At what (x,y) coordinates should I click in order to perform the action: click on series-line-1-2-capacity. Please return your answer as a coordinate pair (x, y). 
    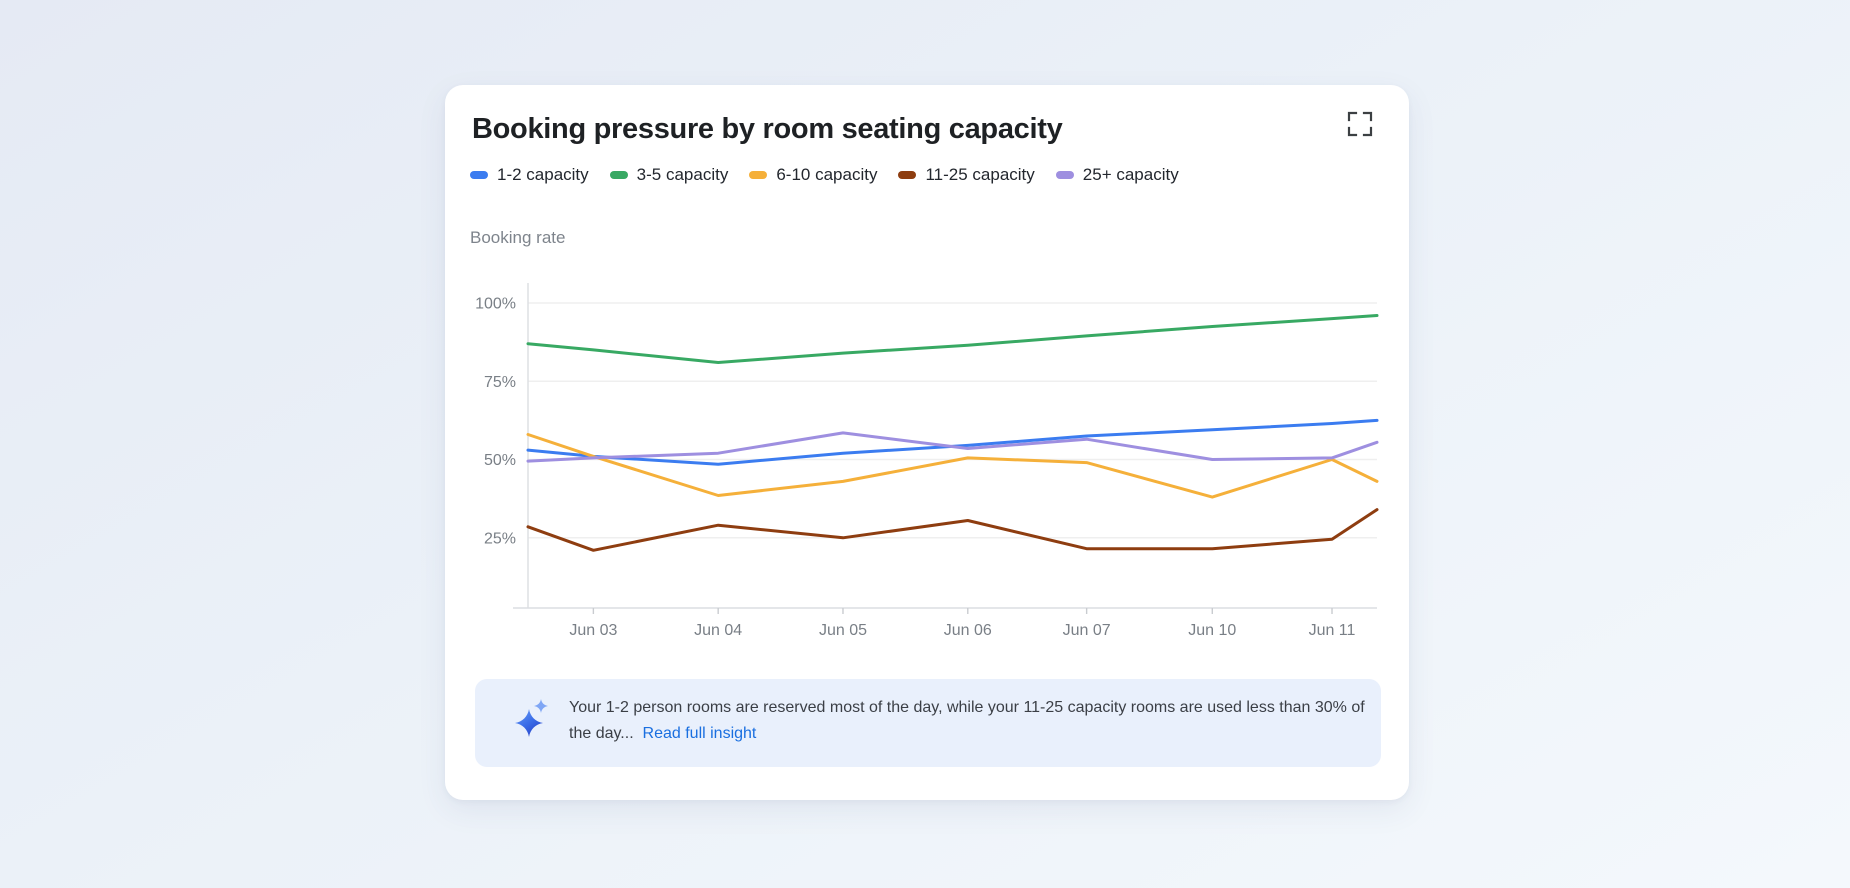
    Looking at the image, I should click on (952, 442).